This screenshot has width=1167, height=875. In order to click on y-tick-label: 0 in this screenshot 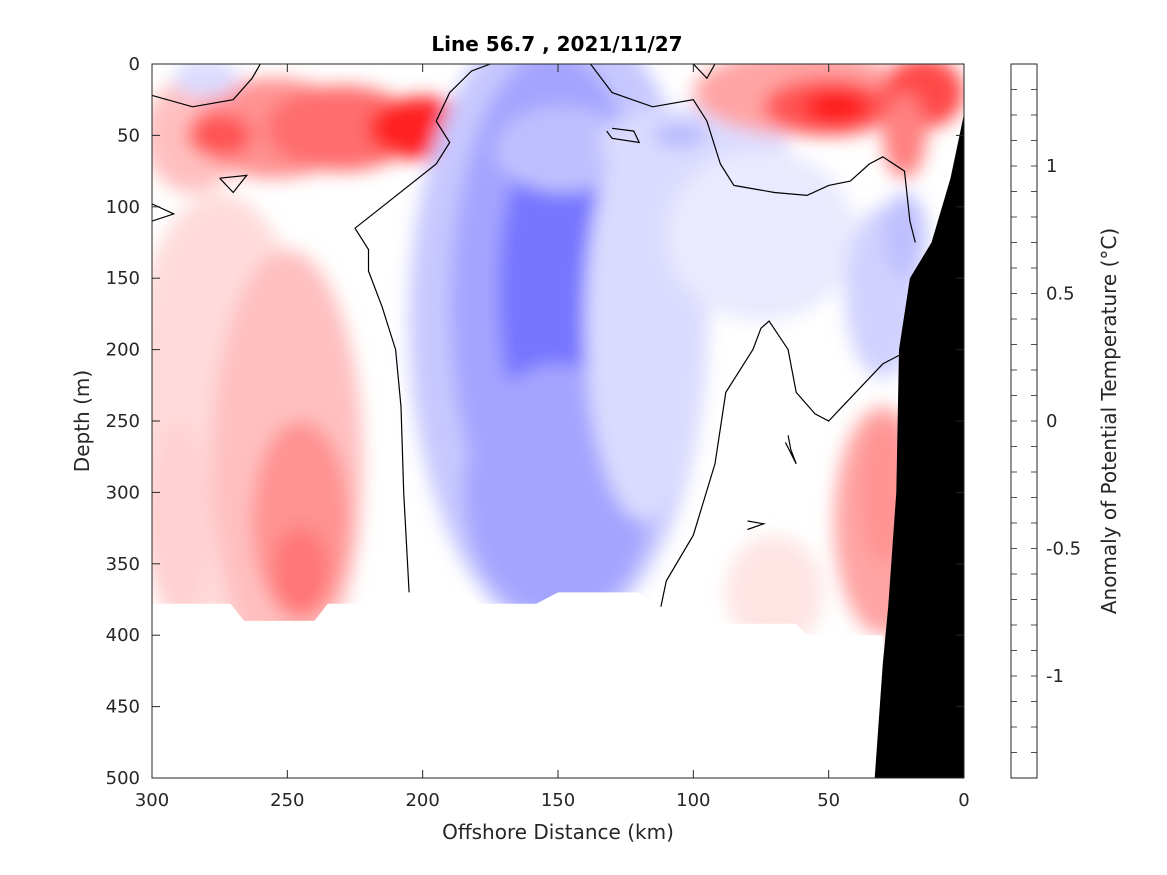, I will do `click(134, 64)`.